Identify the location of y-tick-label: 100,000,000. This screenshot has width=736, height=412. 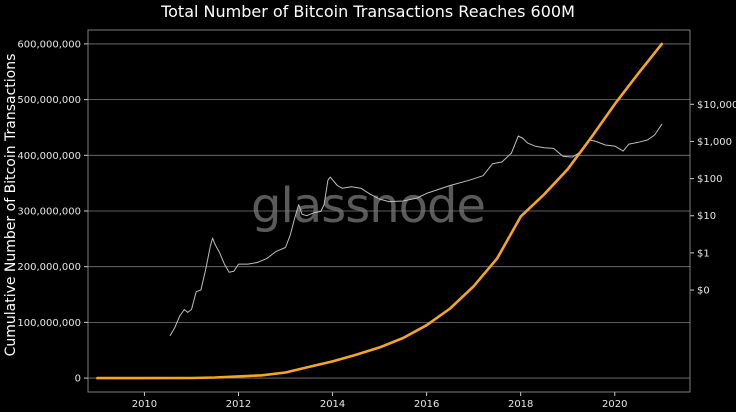
(49, 323).